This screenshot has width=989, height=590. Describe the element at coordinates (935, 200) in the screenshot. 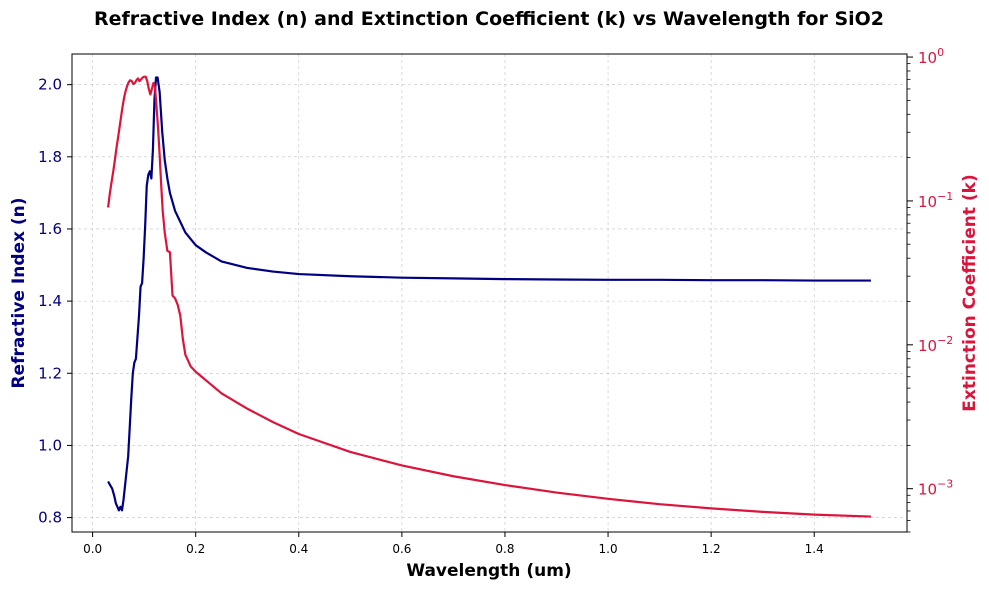

I see `right-y-tick-label: 10⁻¹` at that location.